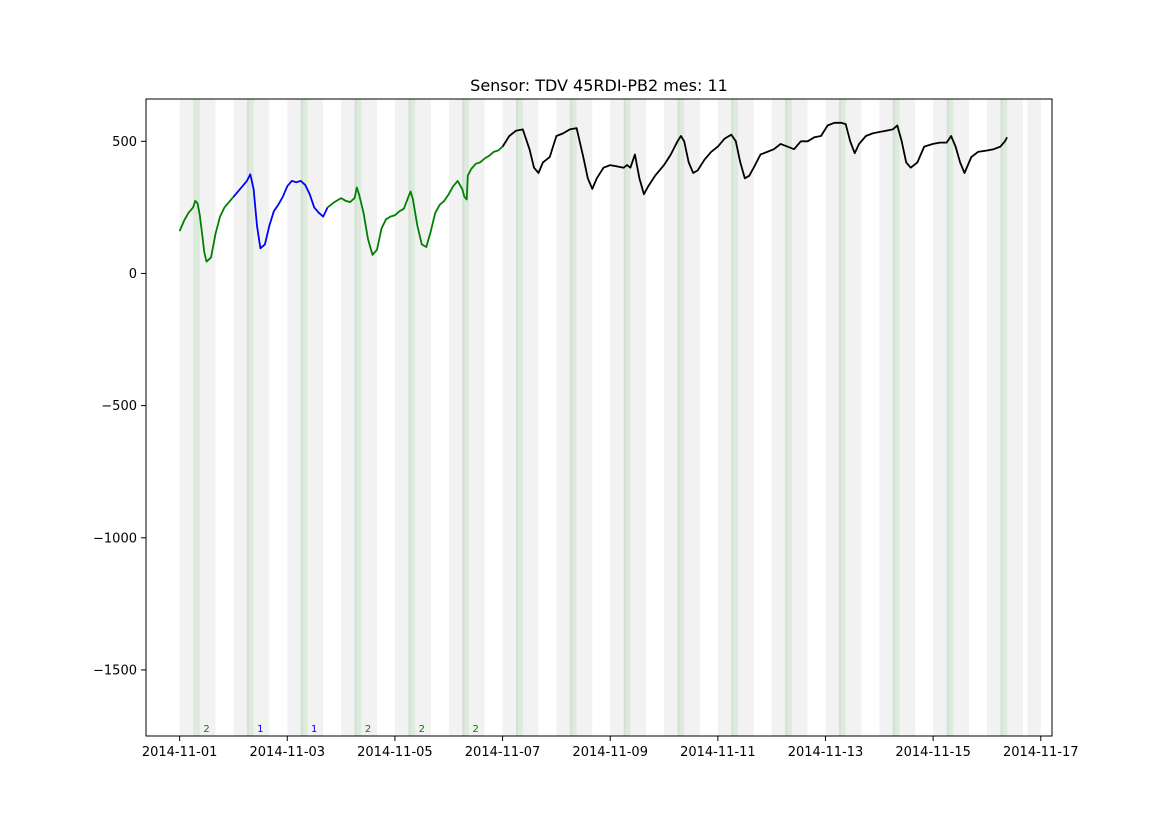  What do you see at coordinates (133, 274) in the screenshot?
I see `y-tick-label: 0` at bounding box center [133, 274].